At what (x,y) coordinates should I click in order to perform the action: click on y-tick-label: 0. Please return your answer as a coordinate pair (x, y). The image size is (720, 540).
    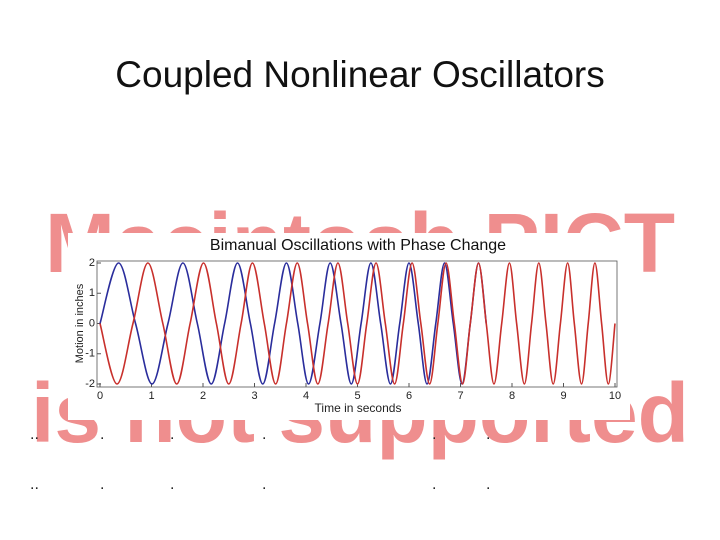
    Looking at the image, I should click on (92, 323).